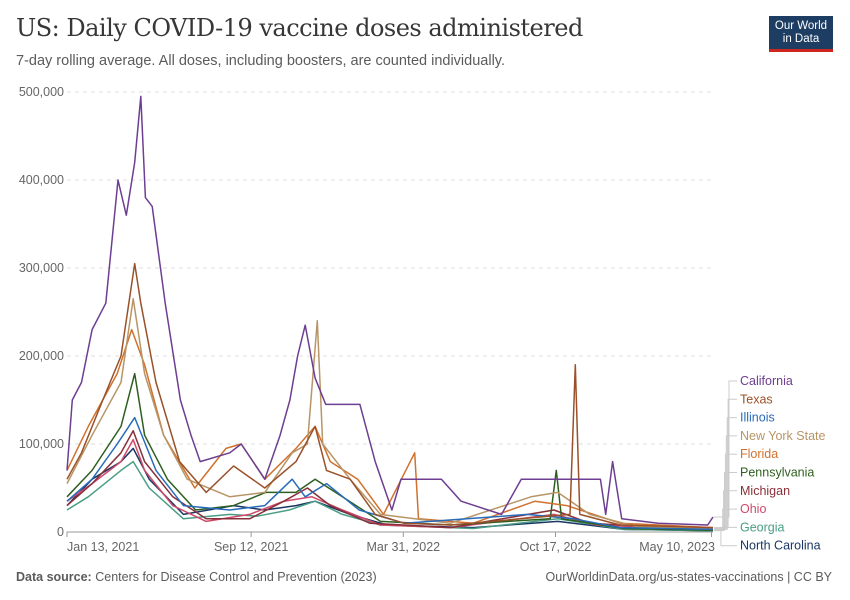 The width and height of the screenshot is (850, 600). I want to click on owid-logo: Our World in Data, so click(801, 34).